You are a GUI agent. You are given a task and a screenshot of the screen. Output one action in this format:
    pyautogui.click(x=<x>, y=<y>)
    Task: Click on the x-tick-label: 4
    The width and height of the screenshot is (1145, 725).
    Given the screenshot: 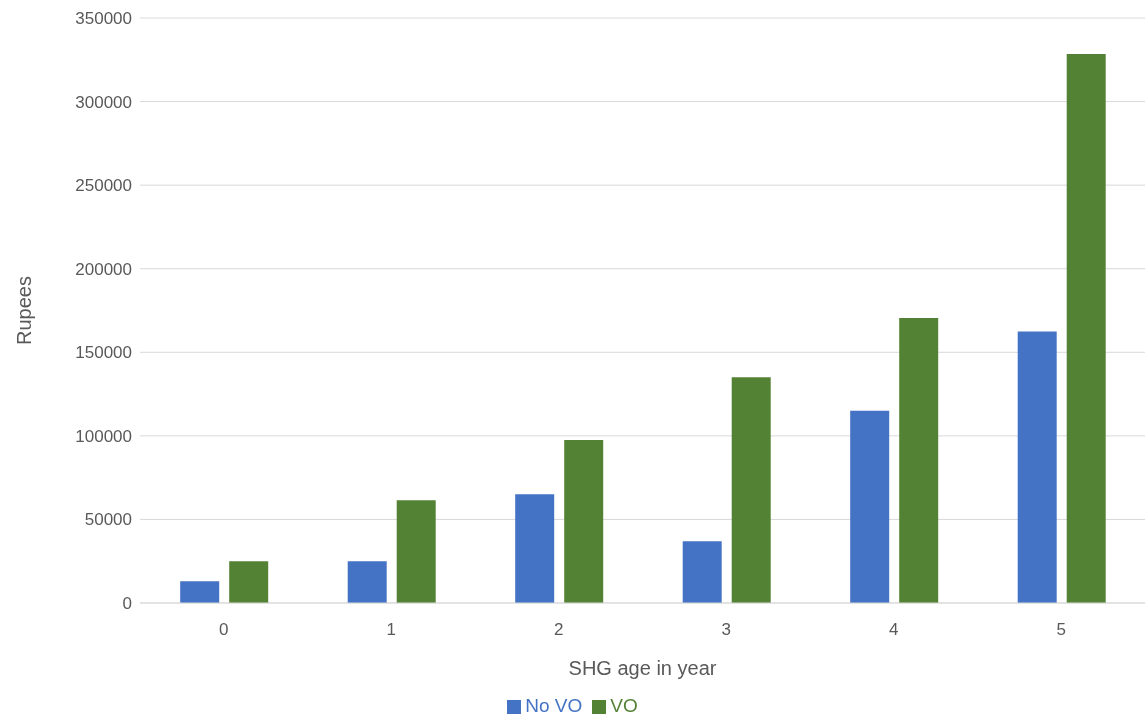 What is the action you would take?
    pyautogui.click(x=894, y=630)
    